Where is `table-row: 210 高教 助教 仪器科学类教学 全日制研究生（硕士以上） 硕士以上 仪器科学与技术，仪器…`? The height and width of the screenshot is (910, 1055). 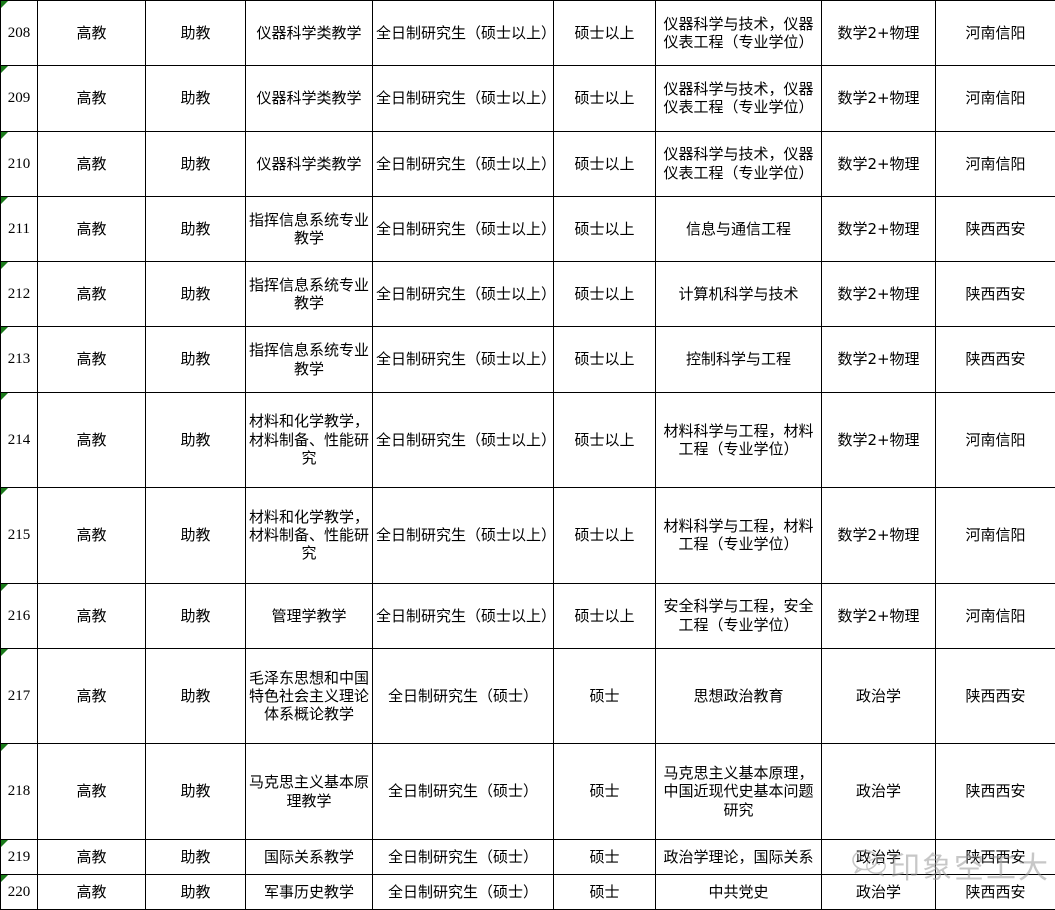 table-row: 210 高教 助教 仪器科学类教学 全日制研究生（硕士以上） 硕士以上 仪器科学与技术，仪器… is located at coordinates (527, 163).